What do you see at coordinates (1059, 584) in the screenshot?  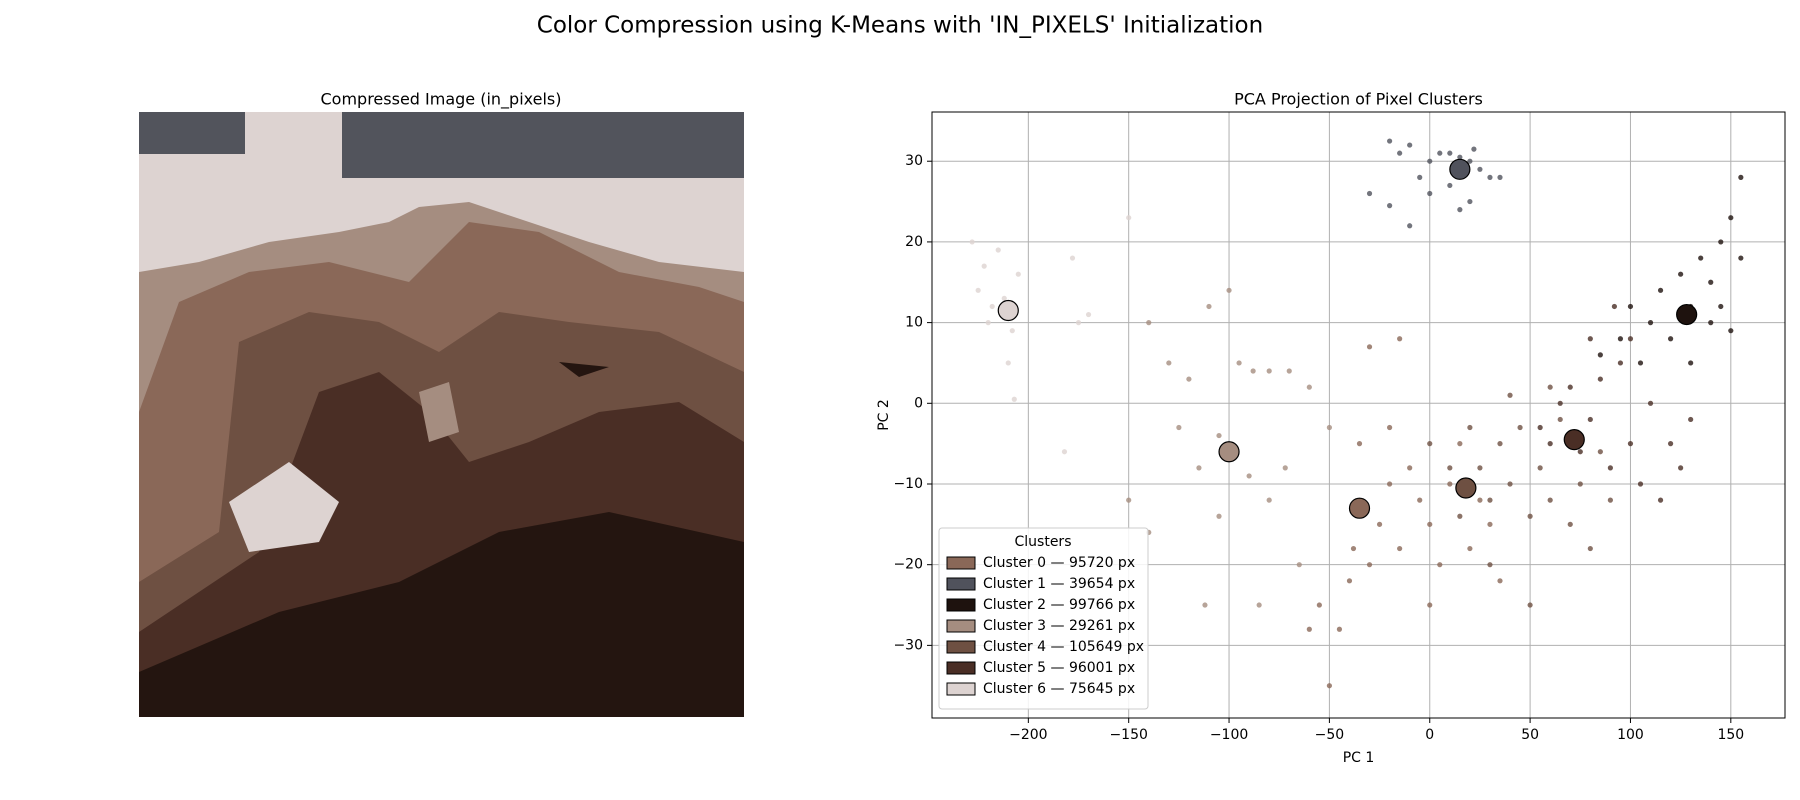 I see `legend-label: Cluster 1 — 39654 px` at bounding box center [1059, 584].